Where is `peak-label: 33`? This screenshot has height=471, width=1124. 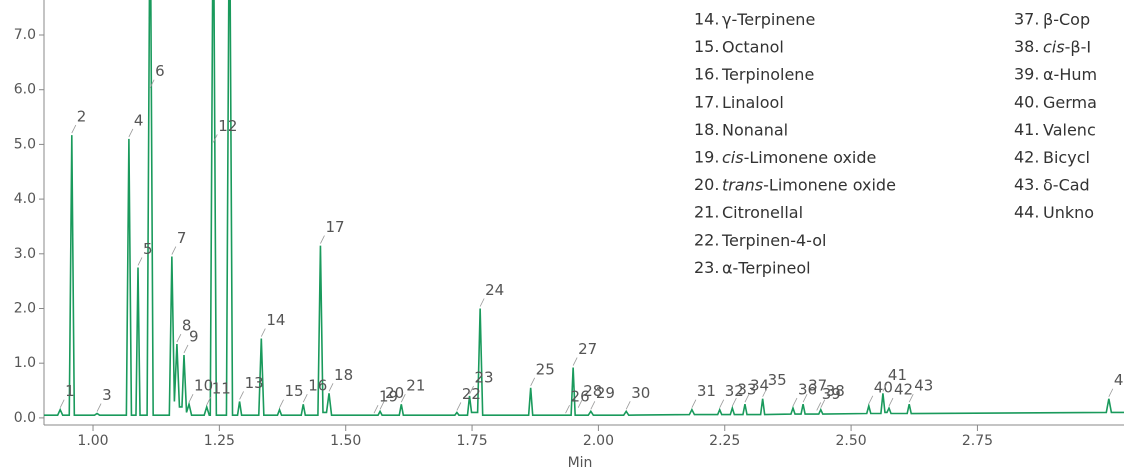
peak-label: 33 is located at coordinates (746, 390).